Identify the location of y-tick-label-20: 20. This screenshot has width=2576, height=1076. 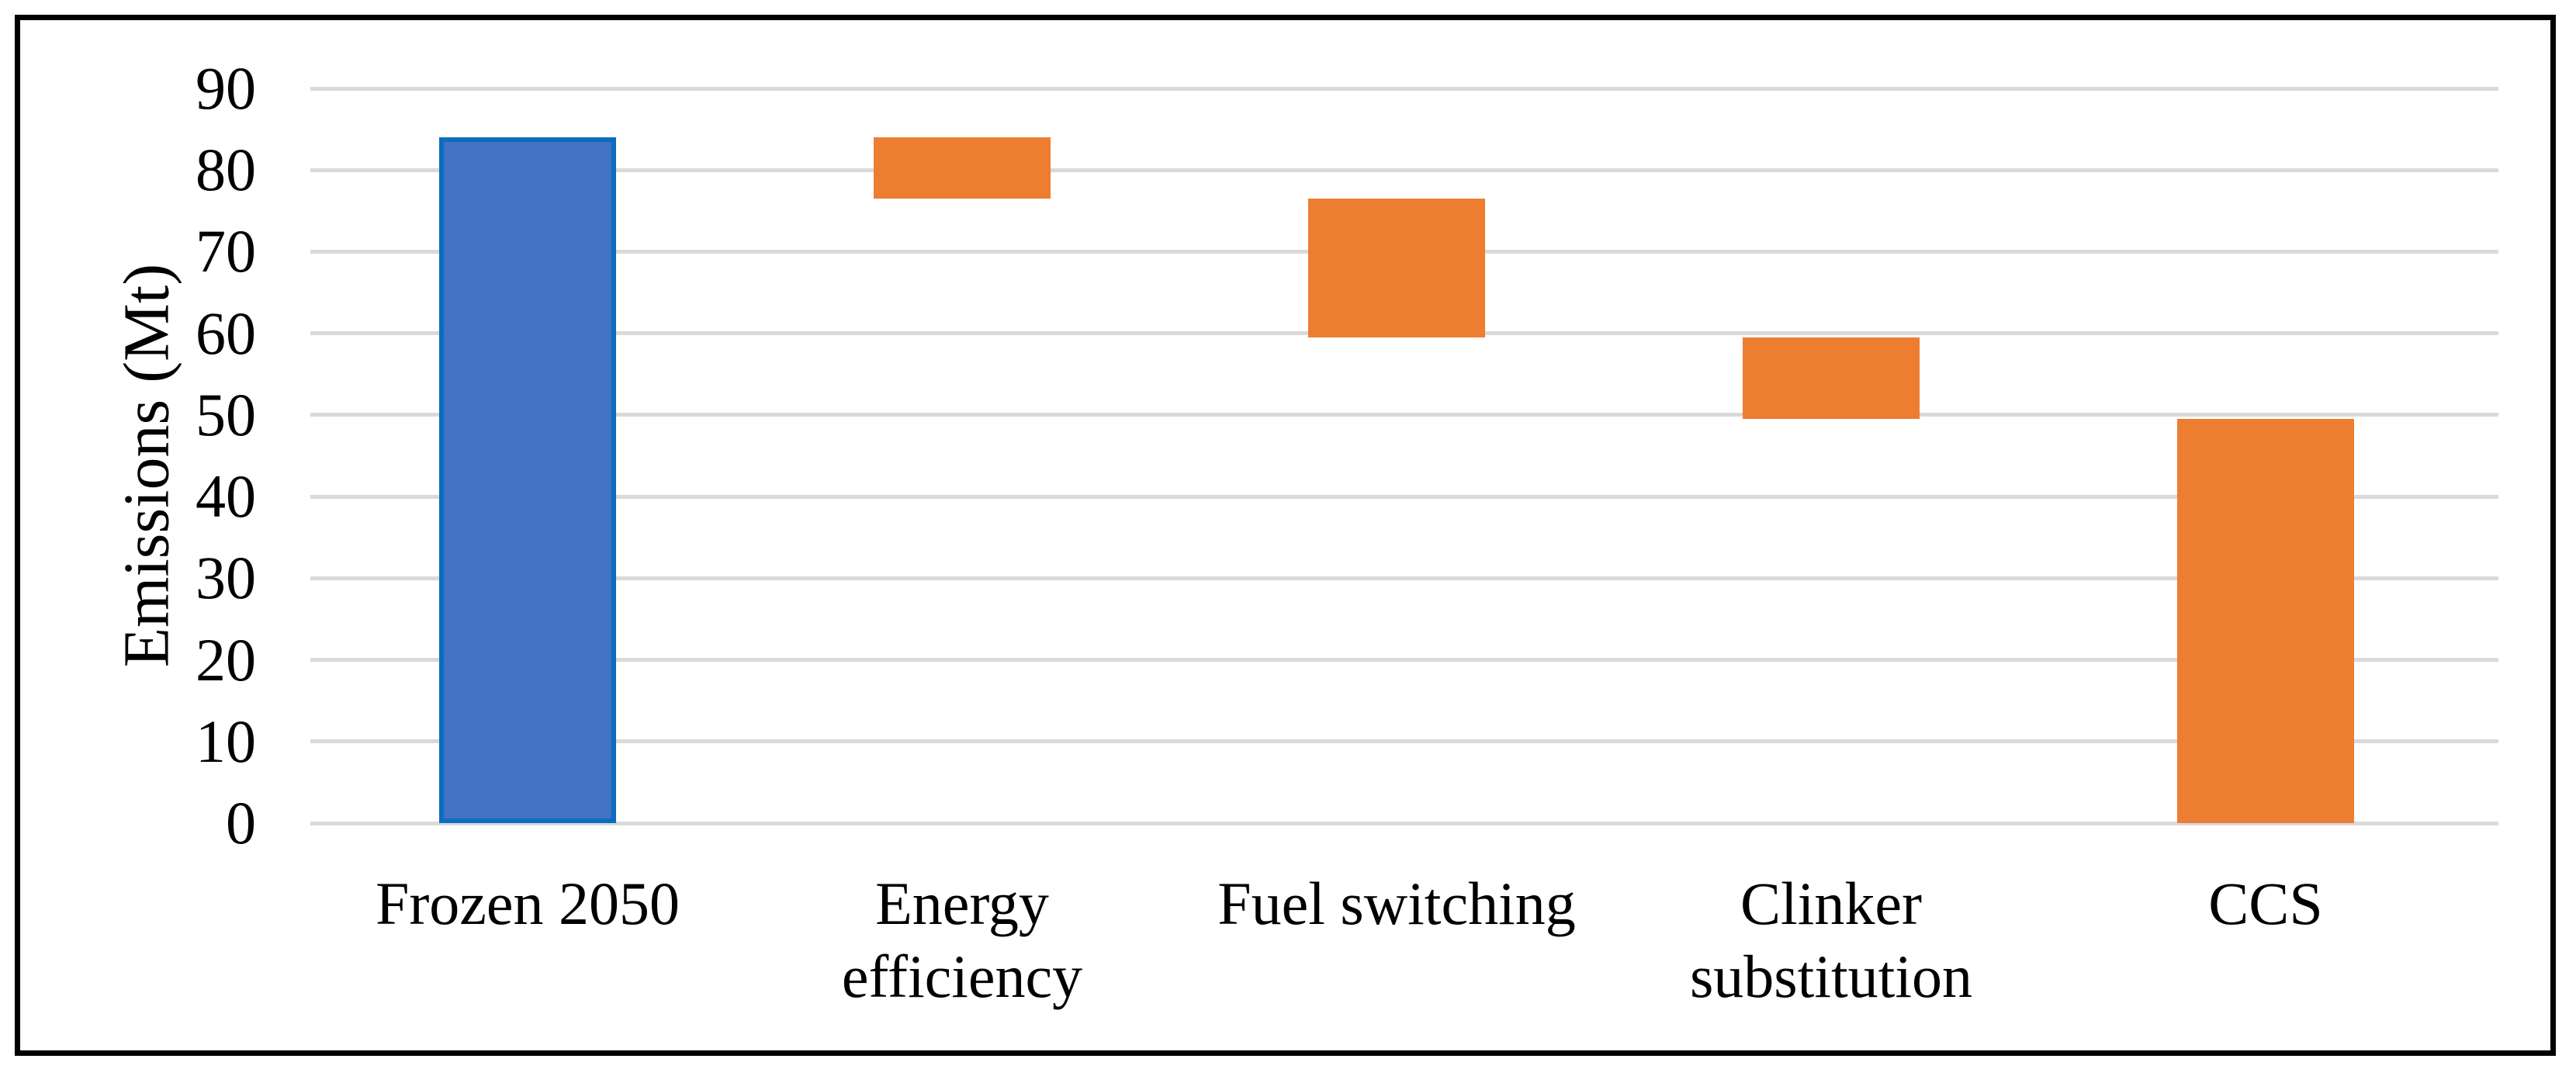
(226, 660).